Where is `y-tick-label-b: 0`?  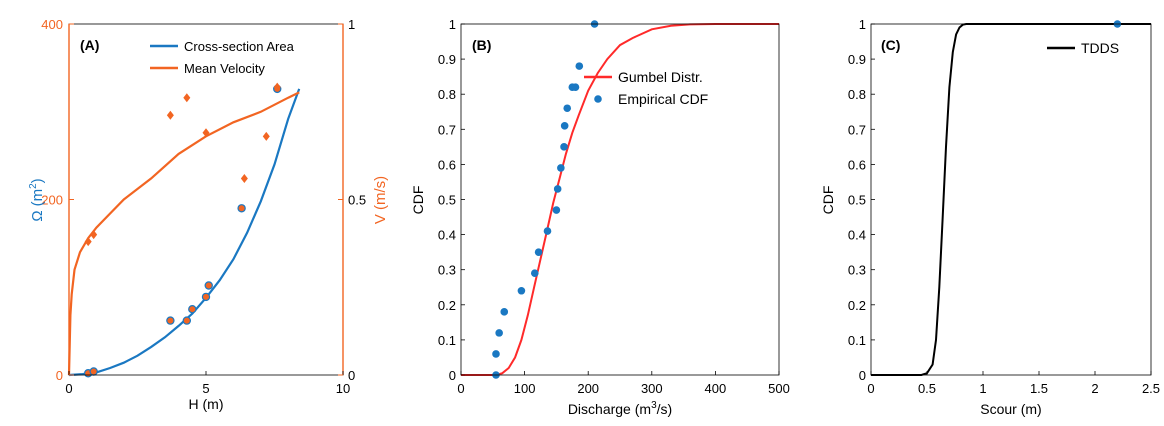 y-tick-label-b: 0 is located at coordinates (452, 375).